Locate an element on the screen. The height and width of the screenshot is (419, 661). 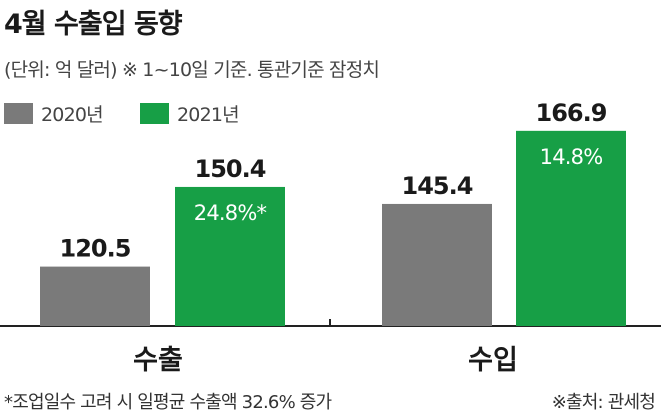
source-note: ※출처: 관세청 is located at coordinates (603, 402).